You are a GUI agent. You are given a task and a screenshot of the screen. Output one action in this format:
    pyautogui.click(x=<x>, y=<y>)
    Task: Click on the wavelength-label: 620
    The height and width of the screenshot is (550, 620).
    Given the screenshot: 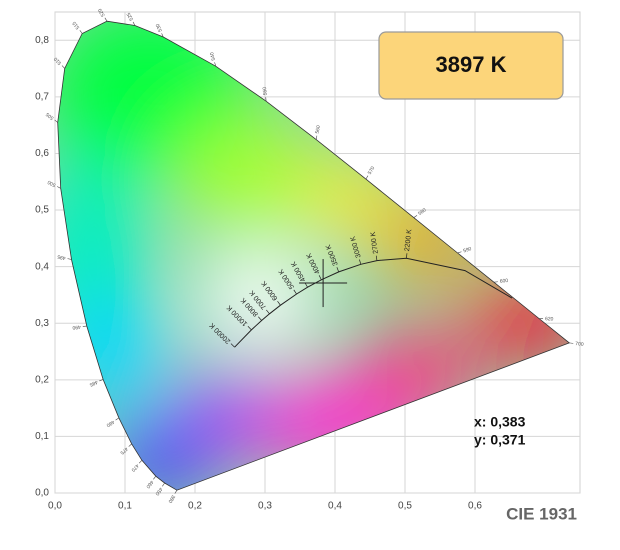 What is the action you would take?
    pyautogui.click(x=549, y=319)
    